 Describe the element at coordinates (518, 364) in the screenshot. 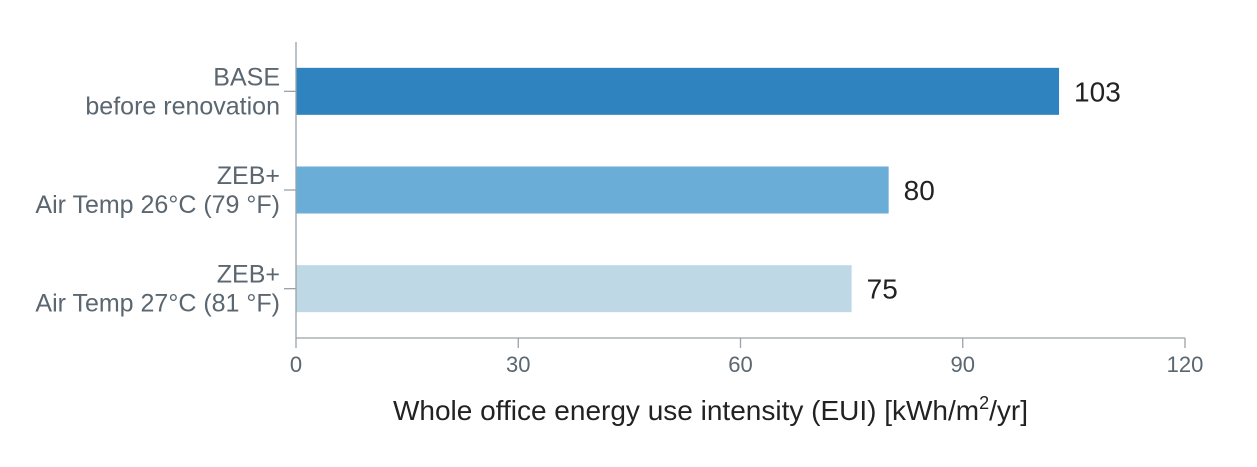

I see `x-tick-label: 30` at that location.